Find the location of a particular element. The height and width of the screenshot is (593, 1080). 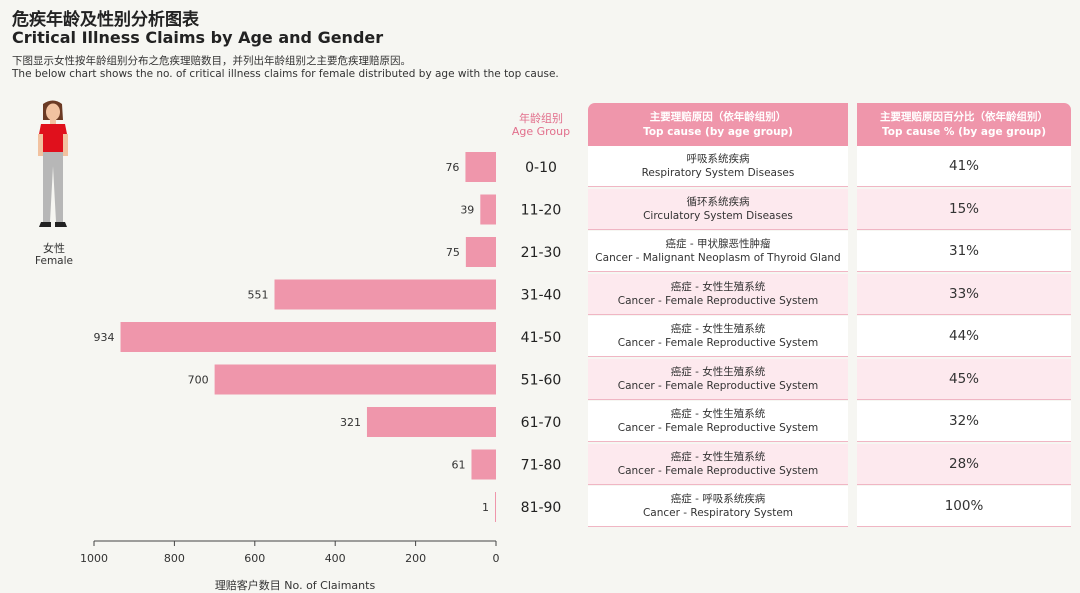

x-tick-label-400: 400 is located at coordinates (335, 558).